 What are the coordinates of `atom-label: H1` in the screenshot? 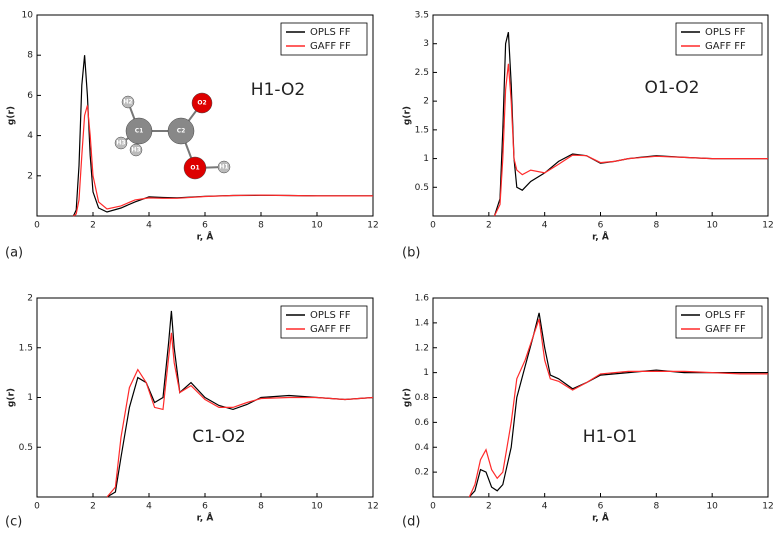 It's located at (223, 167).